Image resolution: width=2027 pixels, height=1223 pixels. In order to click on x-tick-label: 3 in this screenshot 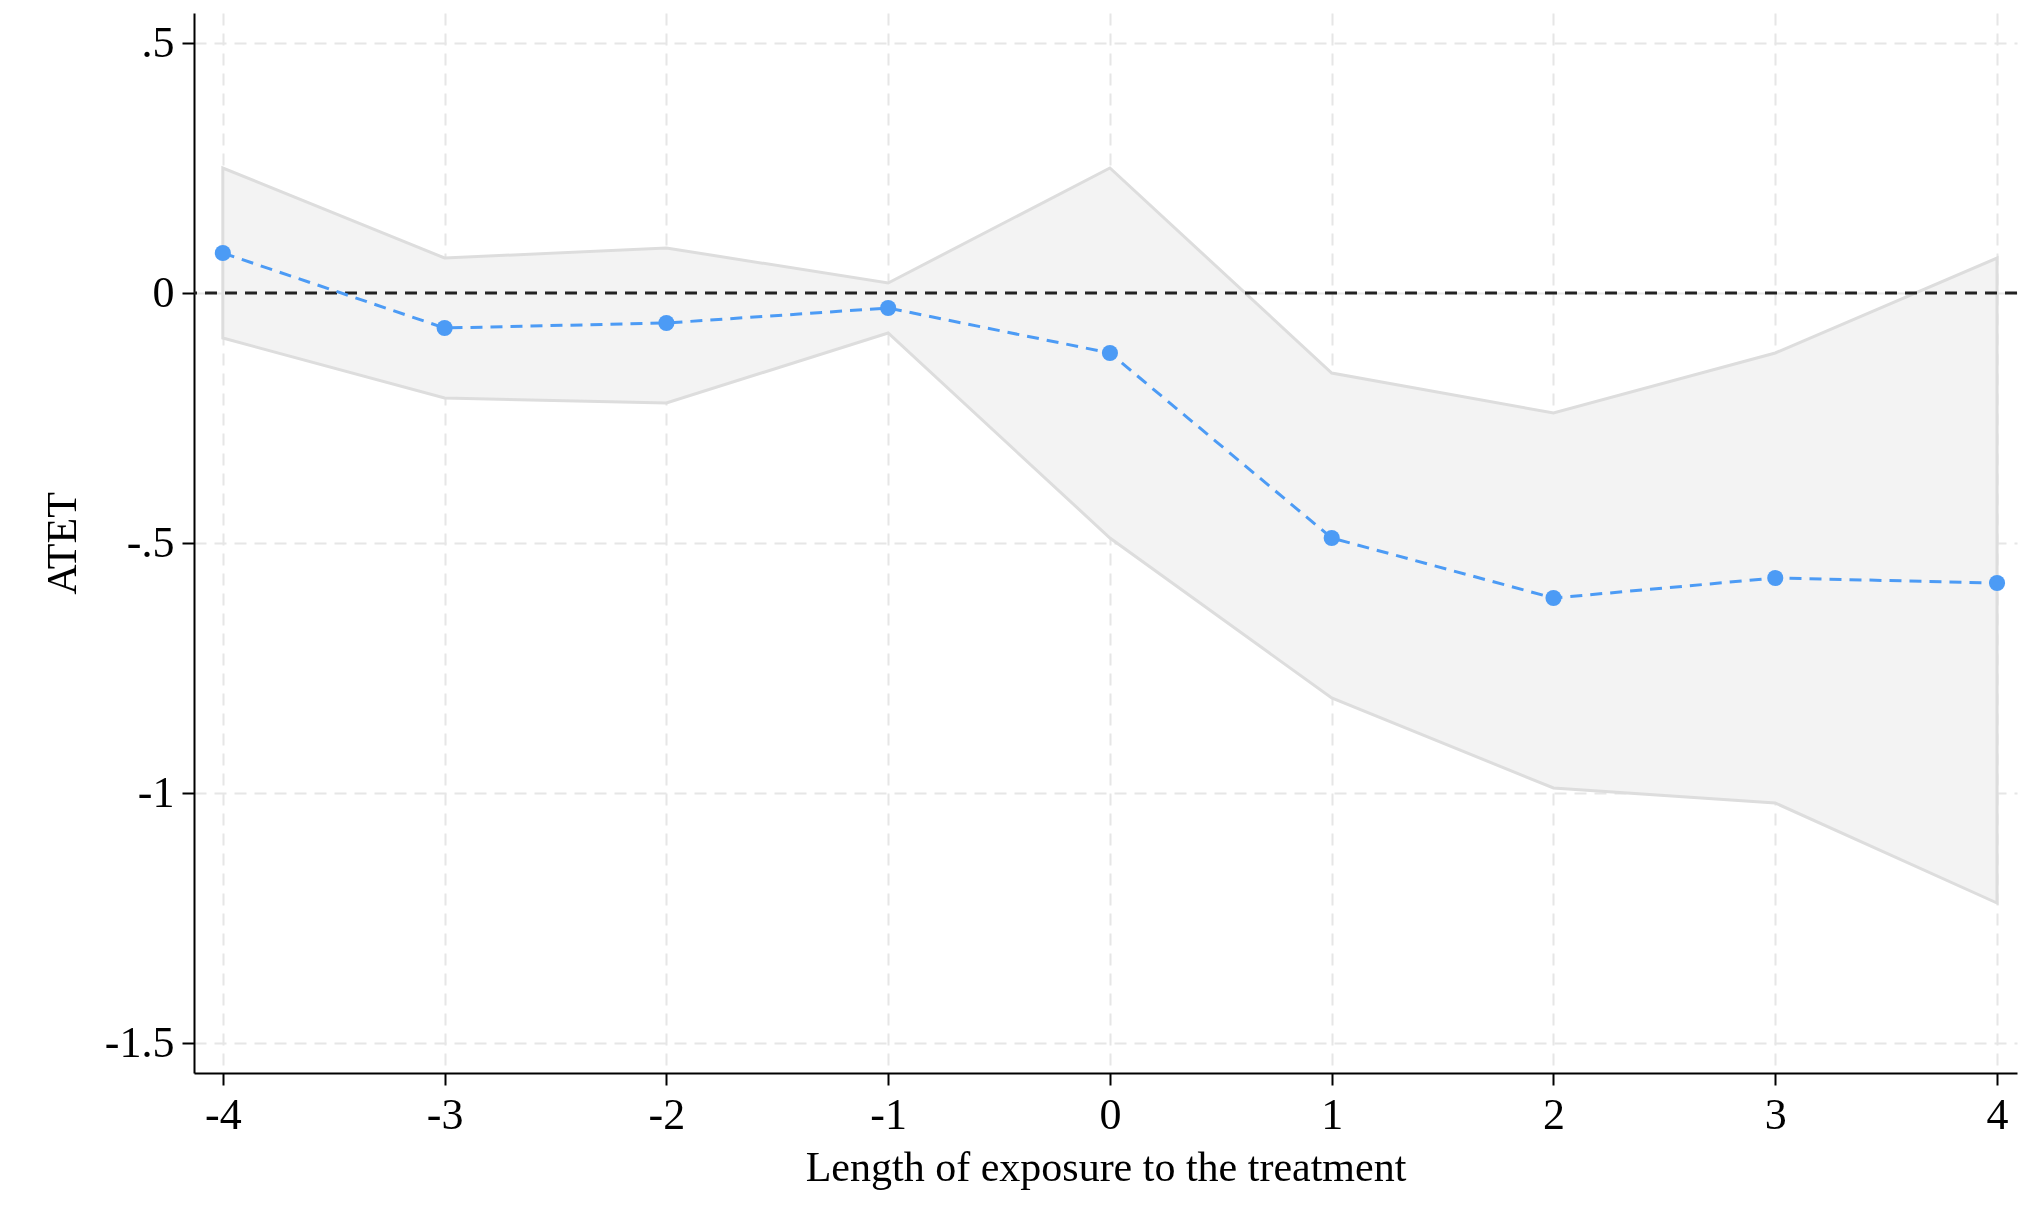, I will do `click(1775, 1114)`.